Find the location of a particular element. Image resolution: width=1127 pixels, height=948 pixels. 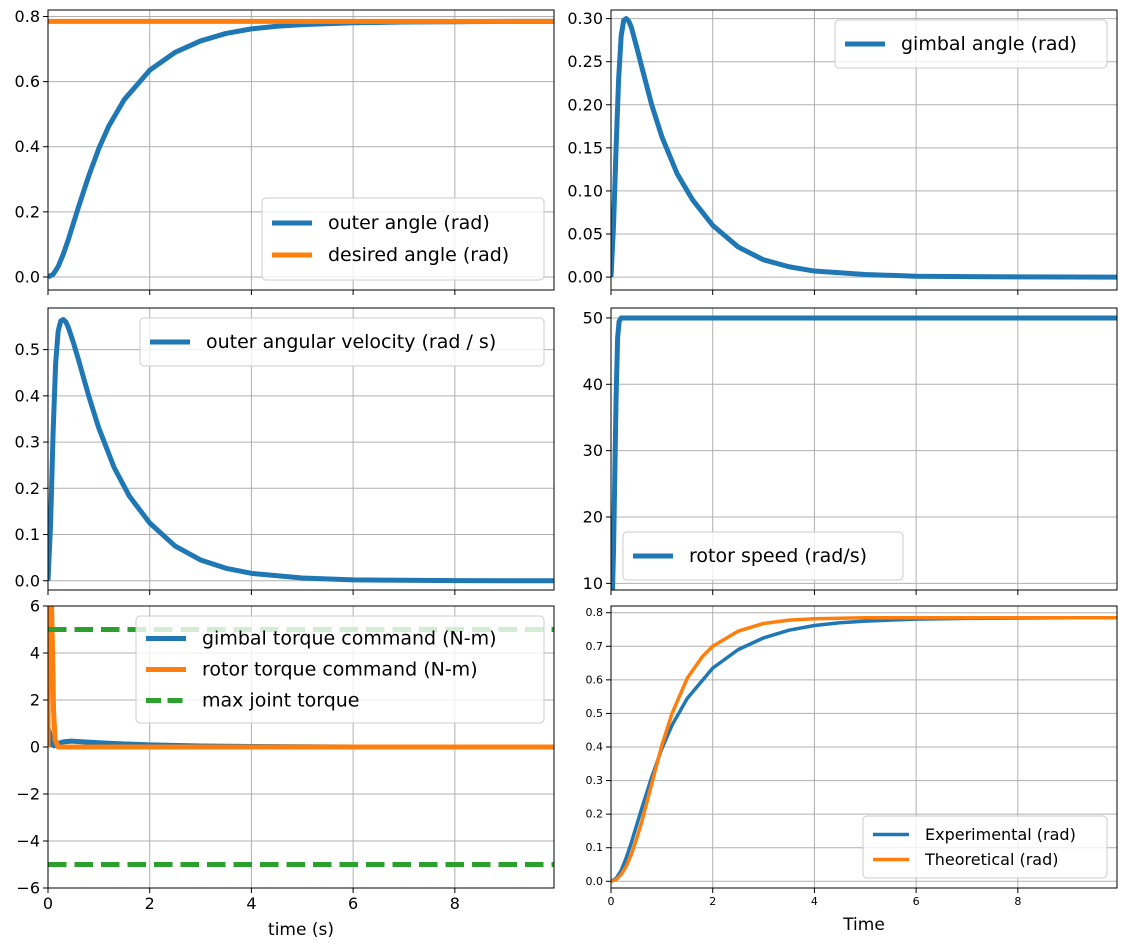

y-tick-label: 40 is located at coordinates (593, 384).